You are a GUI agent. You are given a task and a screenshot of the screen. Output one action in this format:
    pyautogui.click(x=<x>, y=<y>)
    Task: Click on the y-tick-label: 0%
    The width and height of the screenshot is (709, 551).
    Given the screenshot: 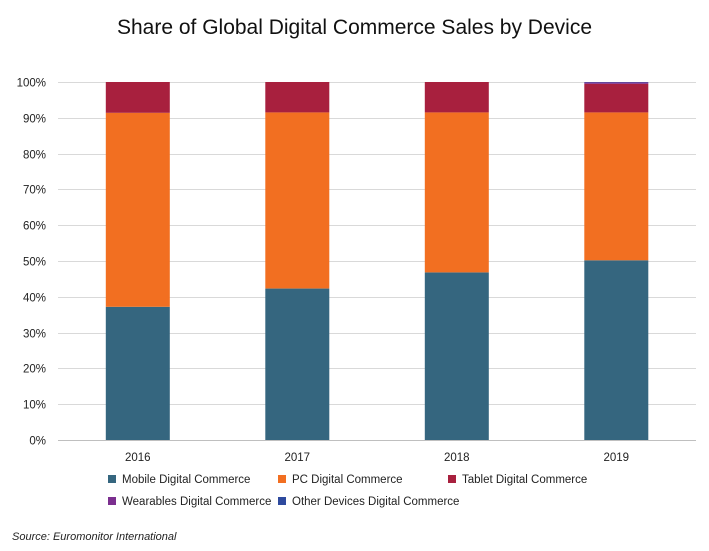 What is the action you would take?
    pyautogui.click(x=37, y=442)
    